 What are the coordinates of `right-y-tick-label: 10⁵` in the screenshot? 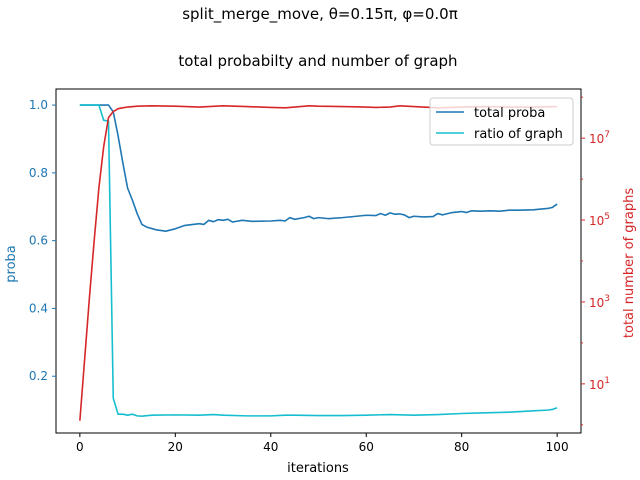 It's located at (599, 220).